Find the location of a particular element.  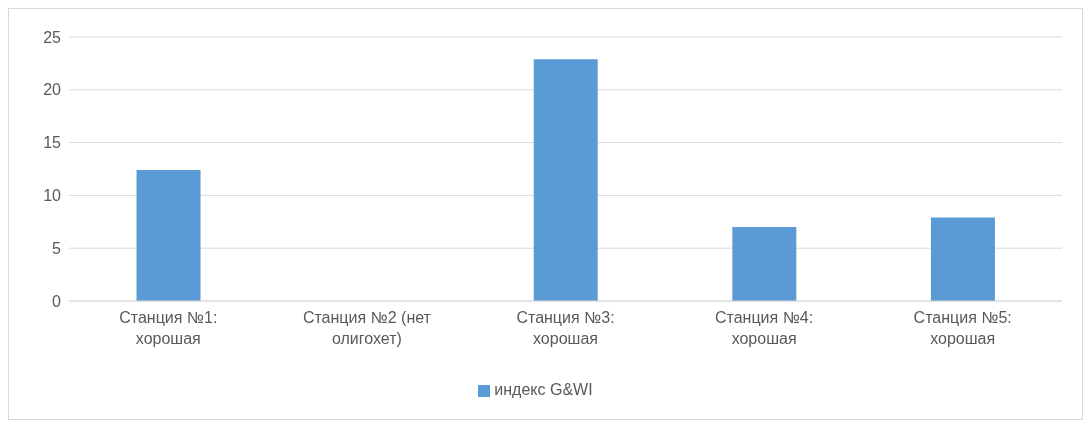

y-tick-label: 15 is located at coordinates (52, 143).